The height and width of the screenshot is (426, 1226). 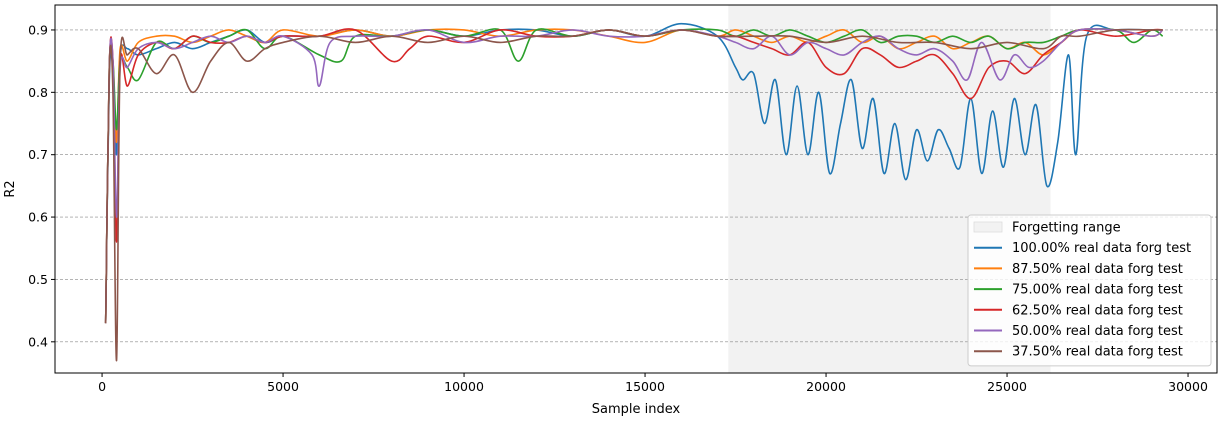 I want to click on y-axis-title: R2, so click(x=10, y=188).